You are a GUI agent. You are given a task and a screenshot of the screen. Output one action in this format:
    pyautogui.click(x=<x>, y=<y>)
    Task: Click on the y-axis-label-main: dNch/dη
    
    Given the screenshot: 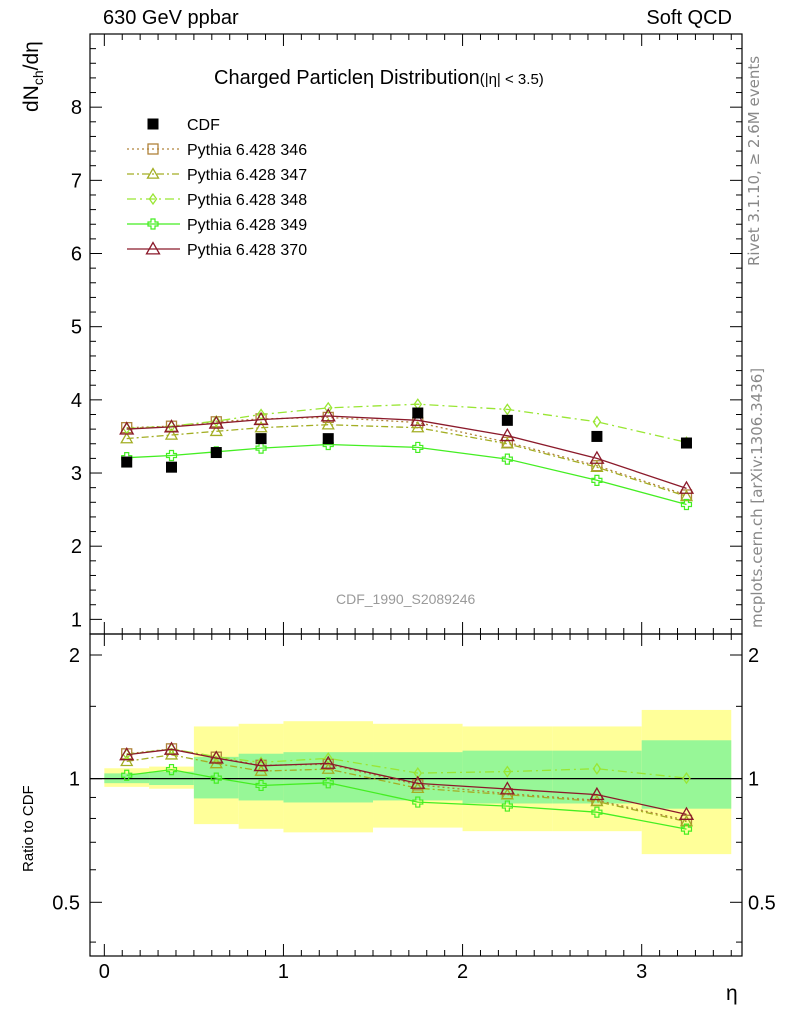 What is the action you would take?
    pyautogui.click(x=33, y=76)
    